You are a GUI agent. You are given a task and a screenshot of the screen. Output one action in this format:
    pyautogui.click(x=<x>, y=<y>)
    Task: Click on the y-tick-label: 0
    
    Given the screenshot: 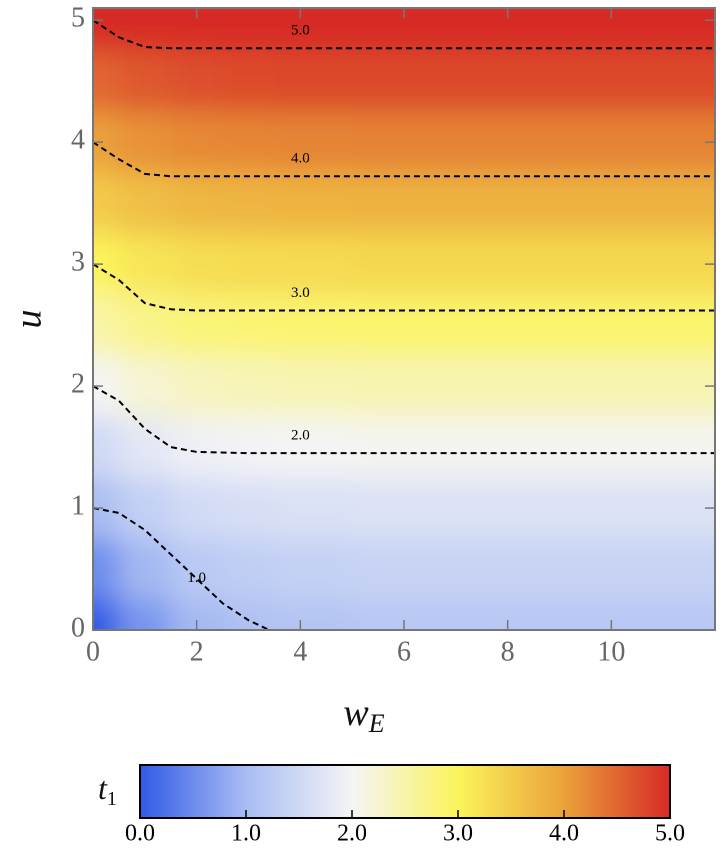 What is the action you would take?
    pyautogui.click(x=78, y=627)
    